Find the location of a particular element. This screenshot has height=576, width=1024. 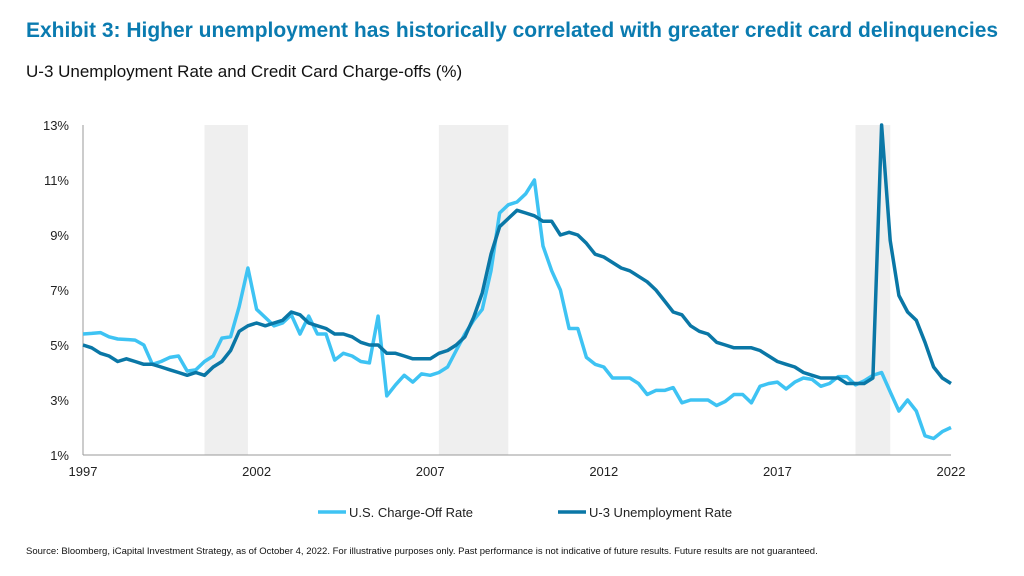

x-tick-label: 2012 is located at coordinates (603, 471).